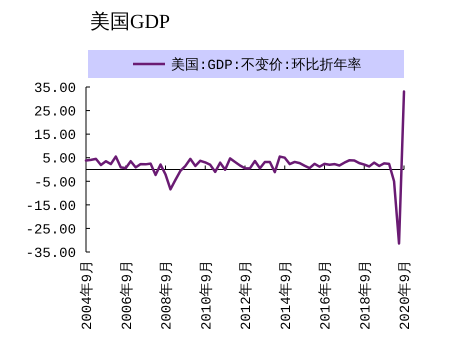 The width and height of the screenshot is (451, 358). What do you see at coordinates (266, 65) in the screenshot?
I see `legend-label: 美国:GDP:不变价:环比折年率` at bounding box center [266, 65].